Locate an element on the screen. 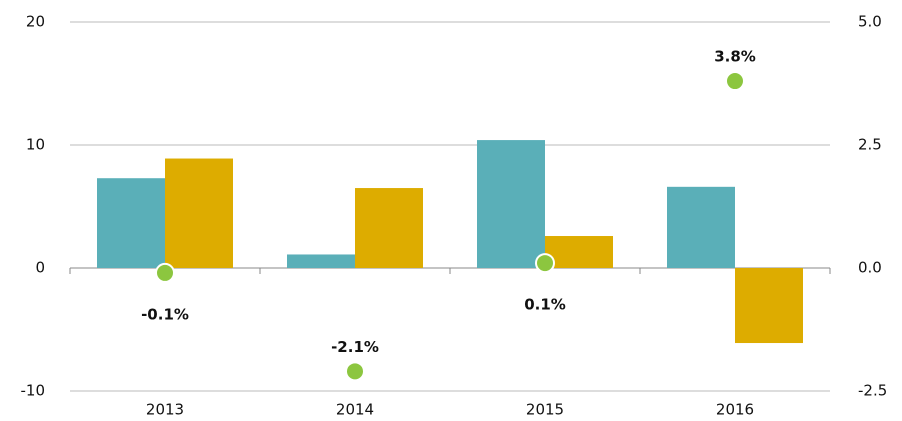 This screenshot has width=902, height=421. y-tick-label: 20 is located at coordinates (35, 22).